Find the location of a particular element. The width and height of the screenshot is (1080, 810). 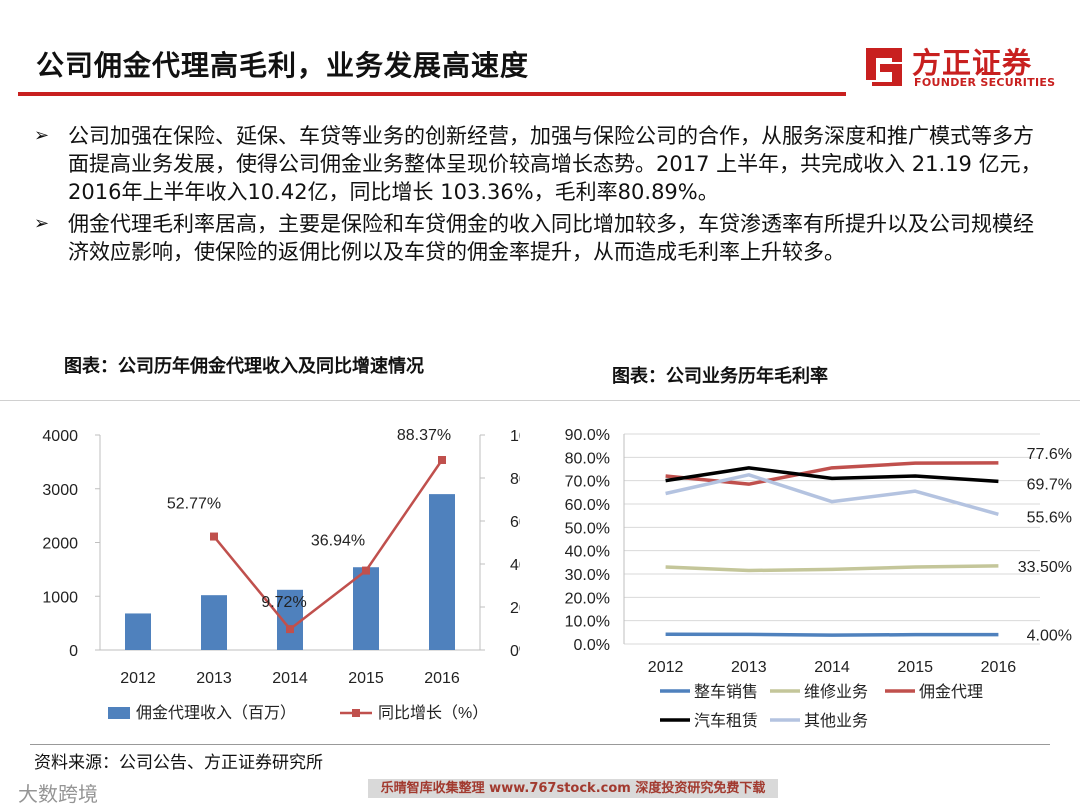

legend-swatch-revenue is located at coordinates (119, 713).